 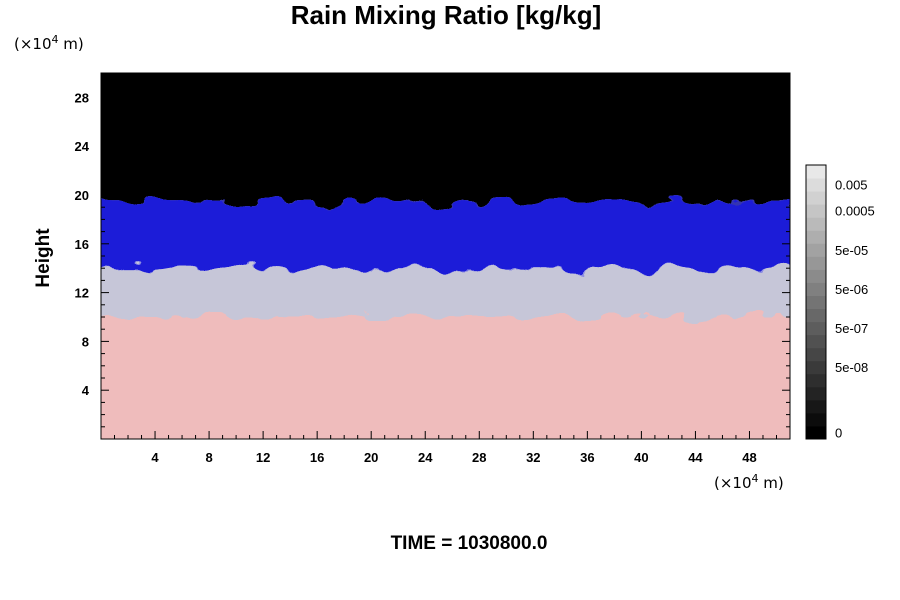 What do you see at coordinates (533, 457) in the screenshot?
I see `x-tick-label: 32` at bounding box center [533, 457].